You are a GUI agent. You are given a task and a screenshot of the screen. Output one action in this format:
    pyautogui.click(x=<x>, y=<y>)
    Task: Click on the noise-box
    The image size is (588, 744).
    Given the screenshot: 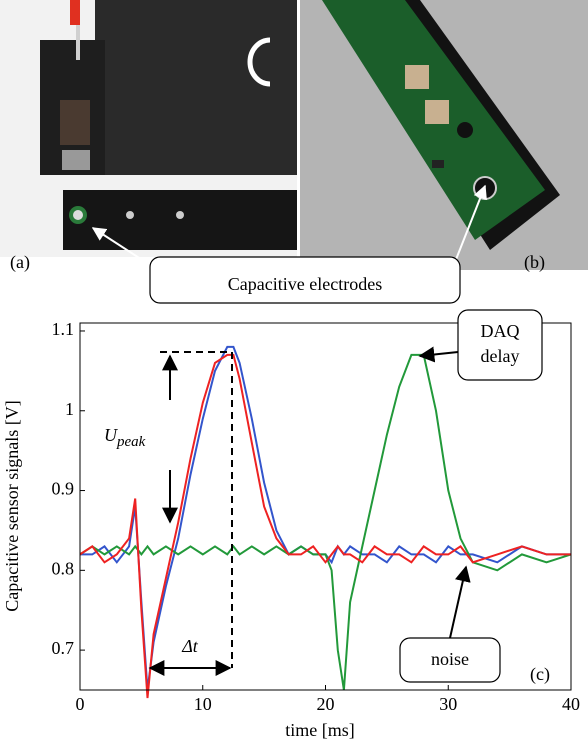 What is the action you would take?
    pyautogui.click(x=450, y=660)
    